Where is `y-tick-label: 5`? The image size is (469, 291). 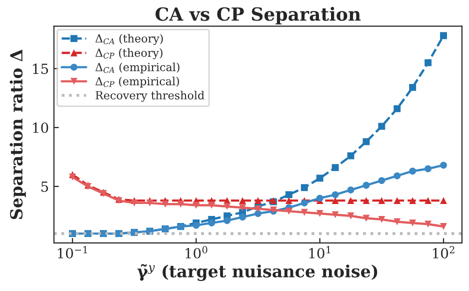 y-tick-label: 5 is located at coordinates (44, 187).